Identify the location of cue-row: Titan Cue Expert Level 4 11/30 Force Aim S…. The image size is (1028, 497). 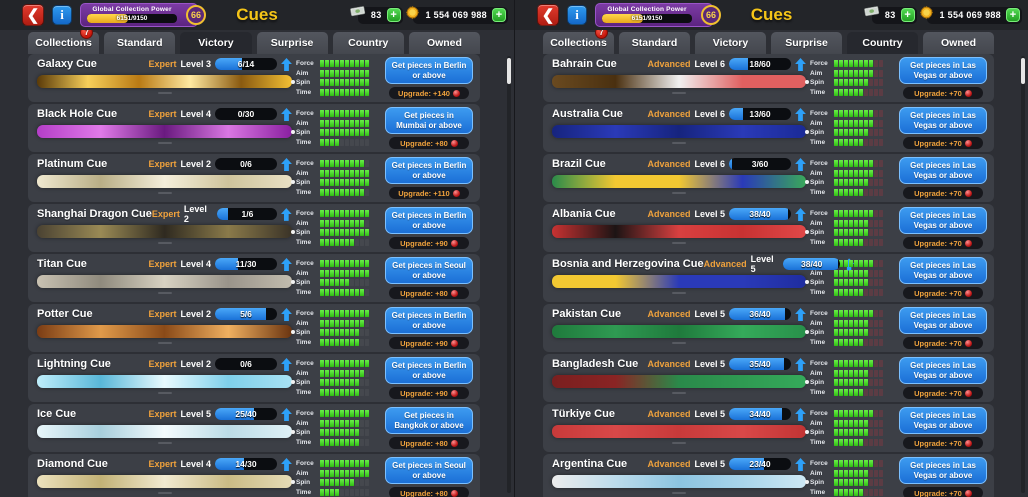
(254, 278).